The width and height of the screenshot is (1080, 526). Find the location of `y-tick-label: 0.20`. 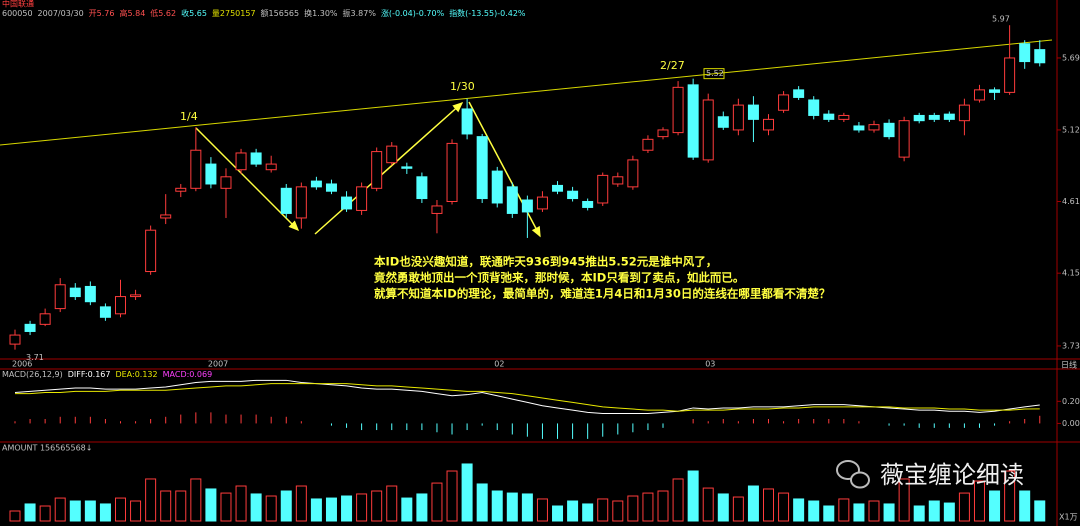

y-tick-label: 0.20 is located at coordinates (1071, 401).